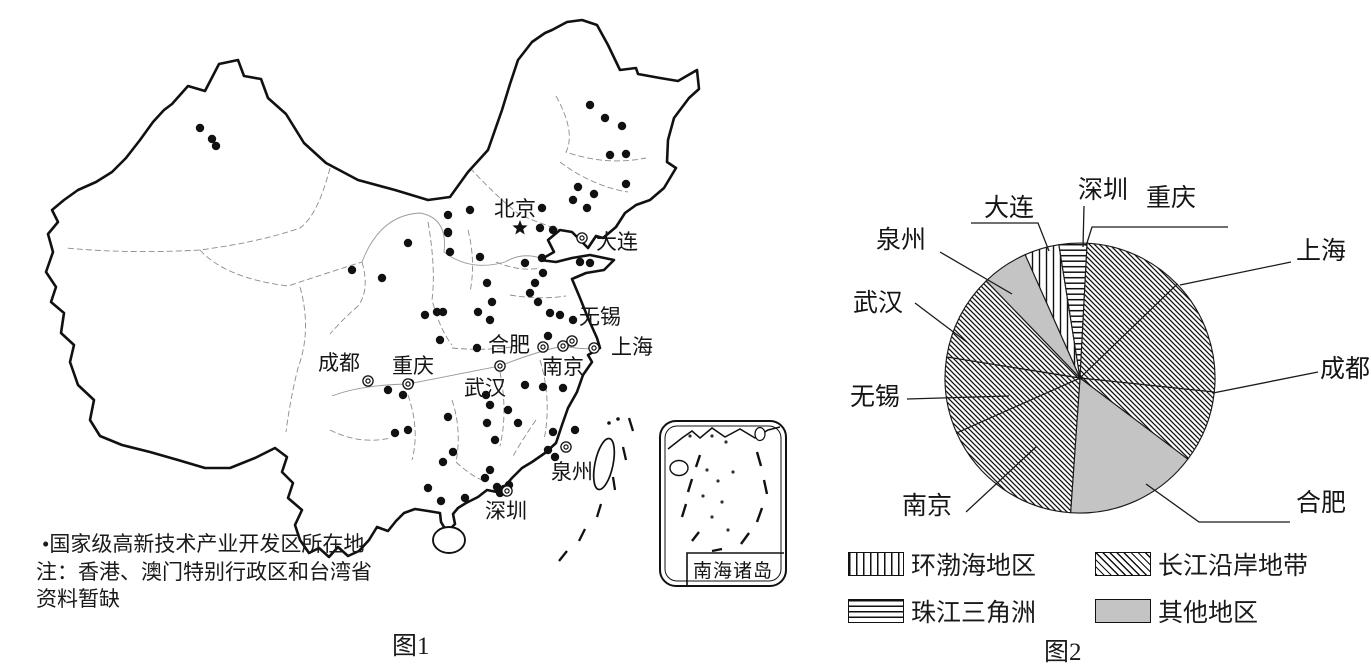 Image resolution: width=1371 pixels, height=670 pixels. I want to click on pie-slice-无锡, so click(1013, 395).